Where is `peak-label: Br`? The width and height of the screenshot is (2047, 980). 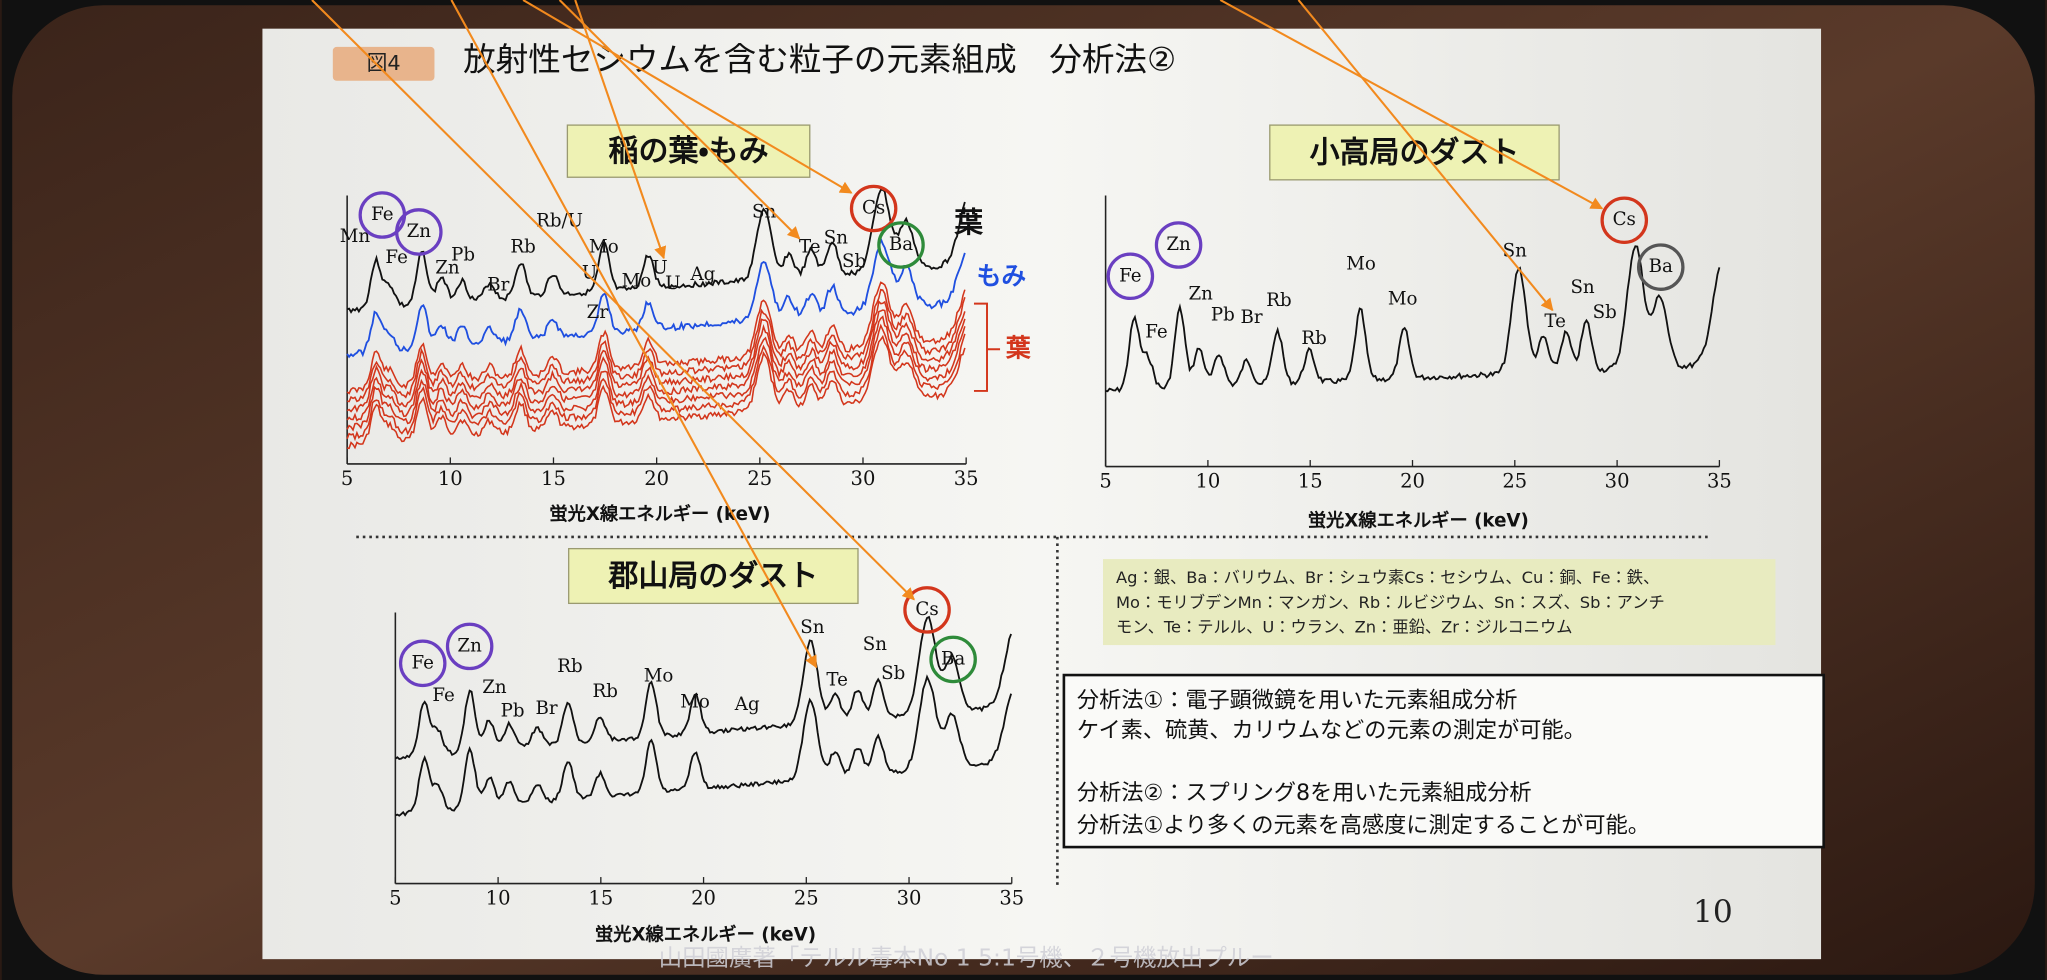 peak-label: Br is located at coordinates (546, 708).